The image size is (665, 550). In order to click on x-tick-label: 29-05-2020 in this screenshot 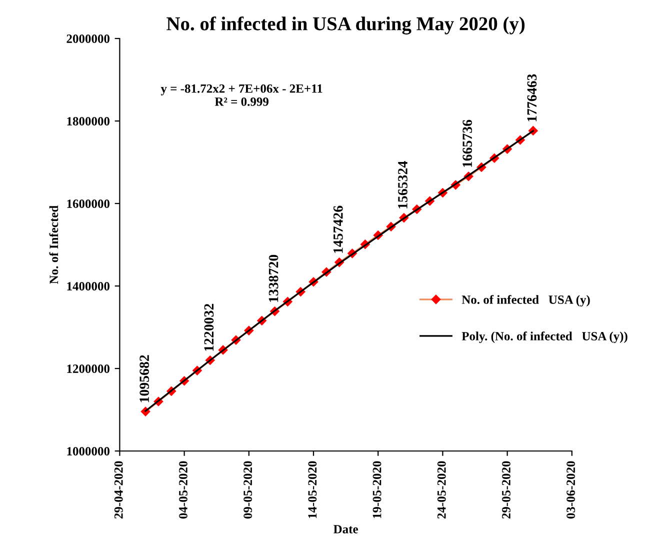, I will do `click(506, 490)`.